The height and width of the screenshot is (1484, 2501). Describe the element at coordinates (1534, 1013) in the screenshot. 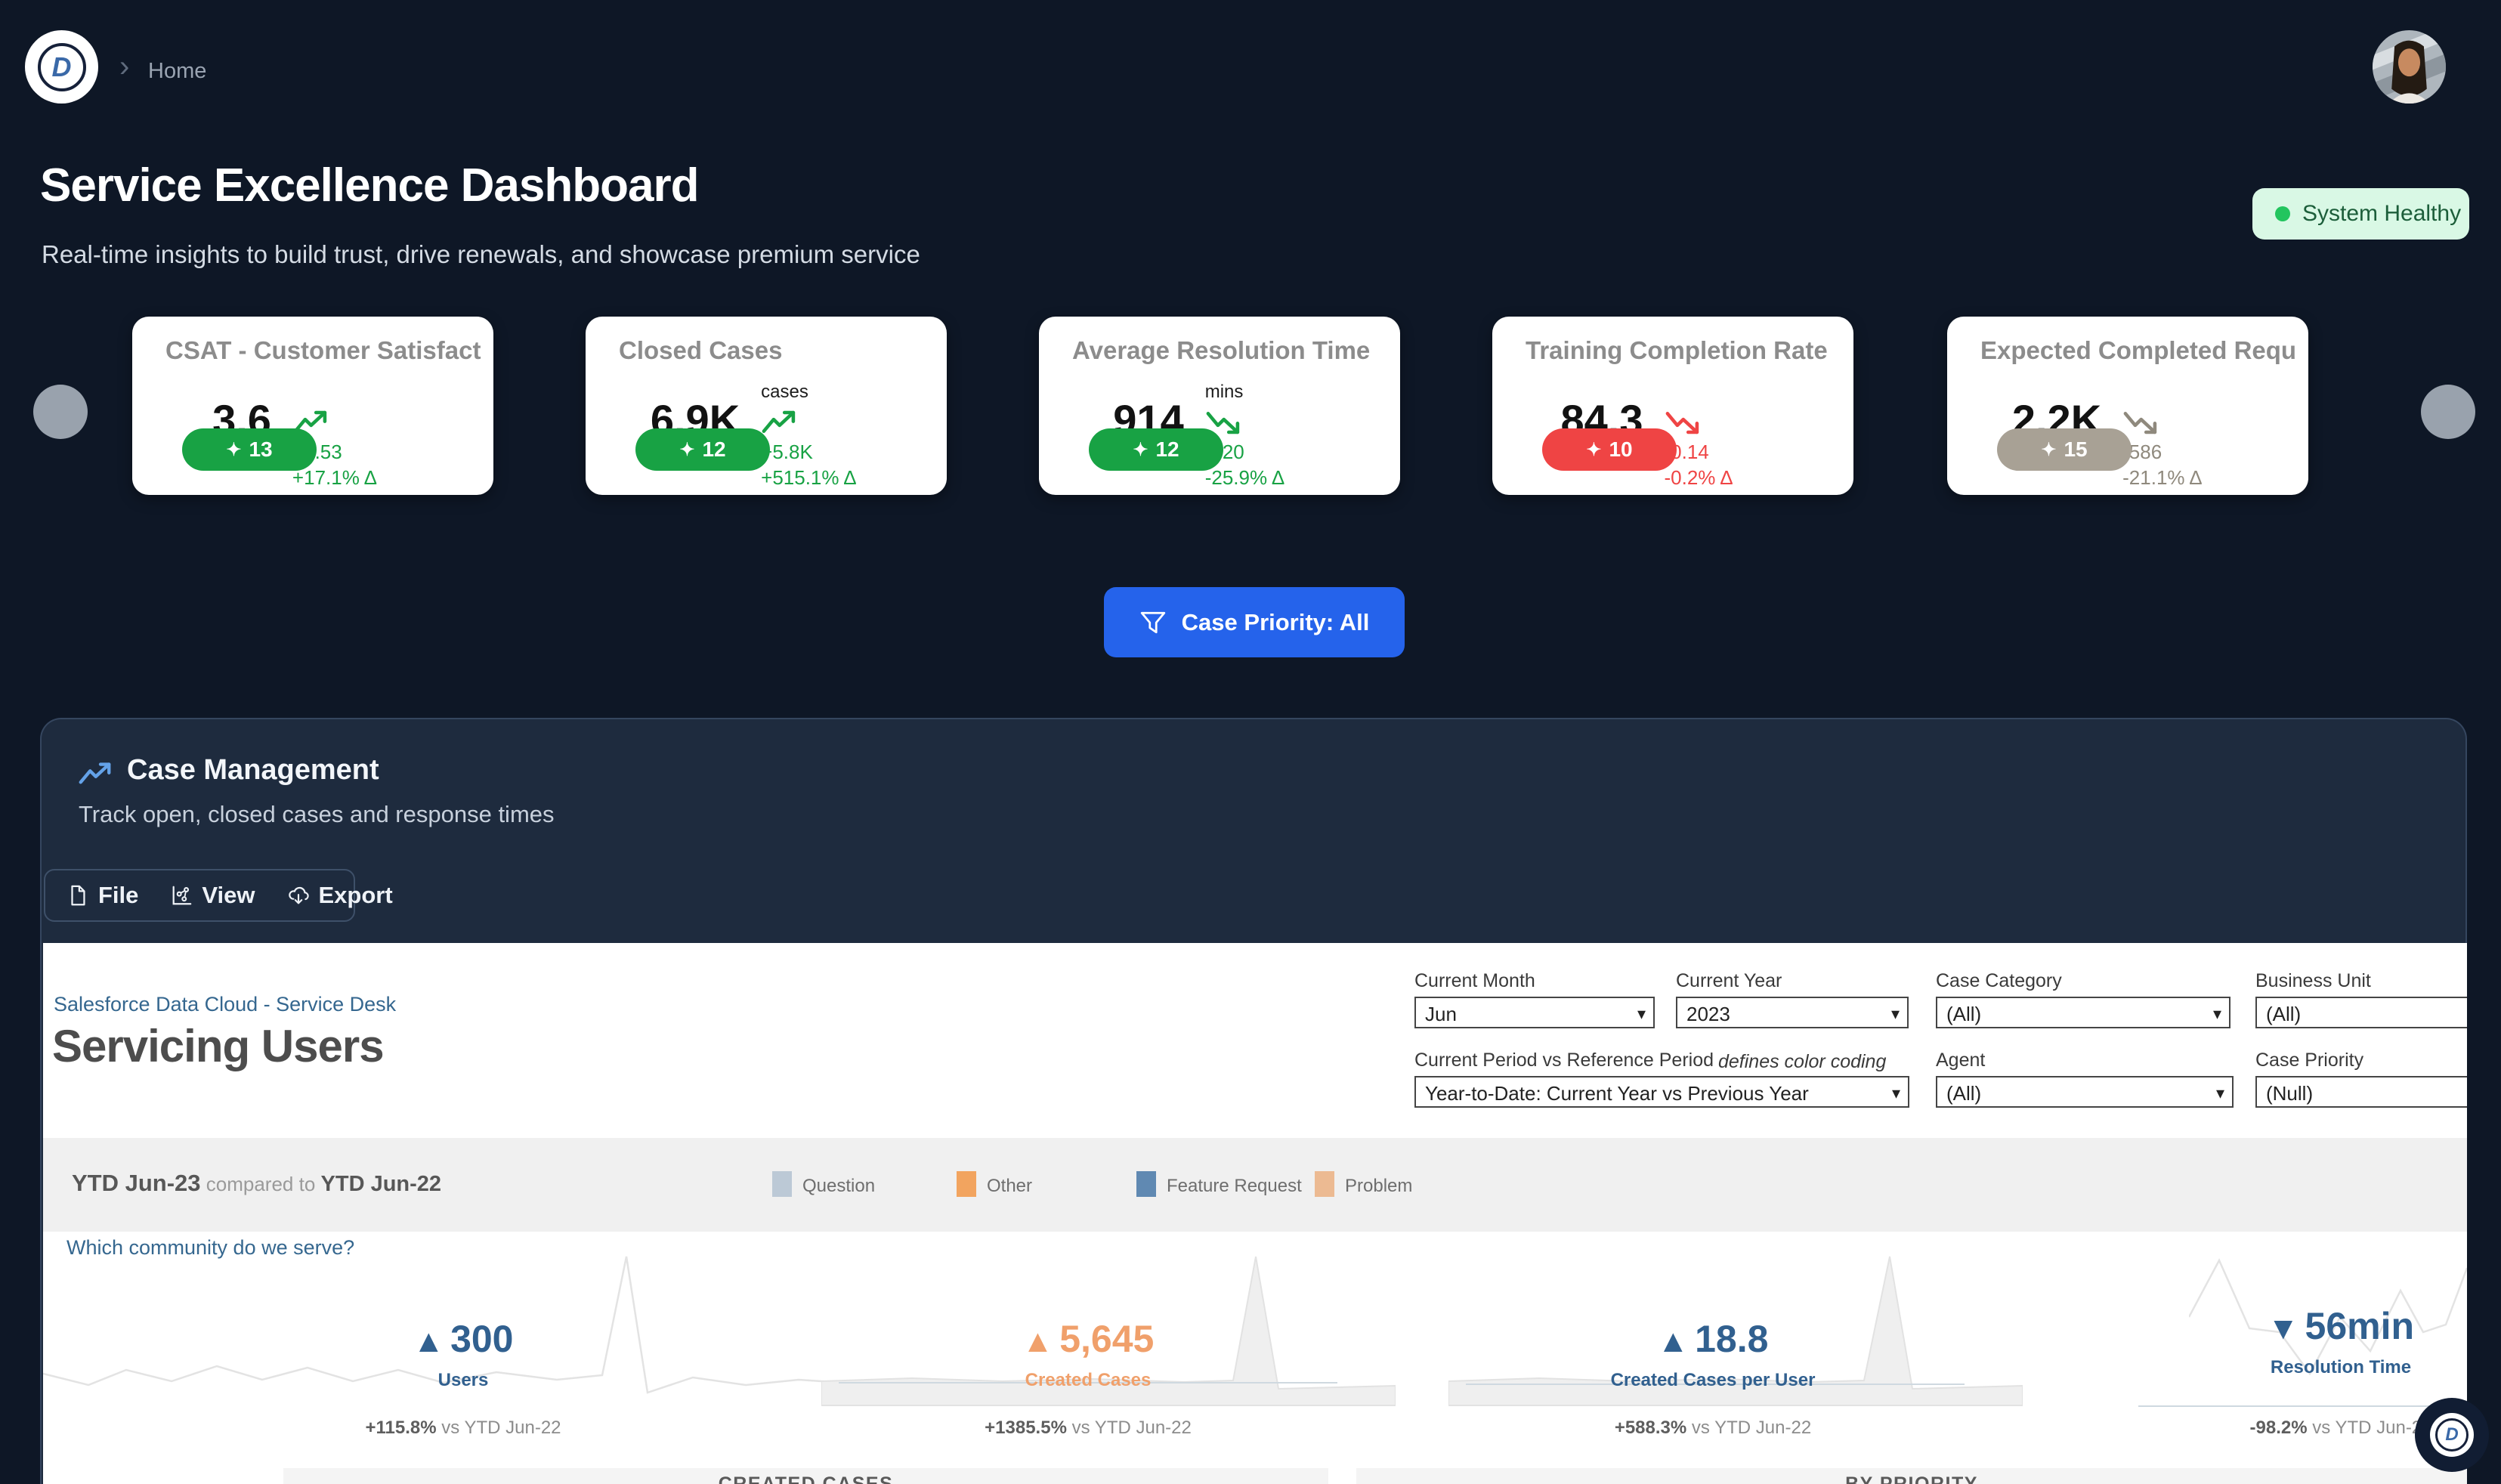

I see `dropdown-current-month: Jun ▾` at that location.